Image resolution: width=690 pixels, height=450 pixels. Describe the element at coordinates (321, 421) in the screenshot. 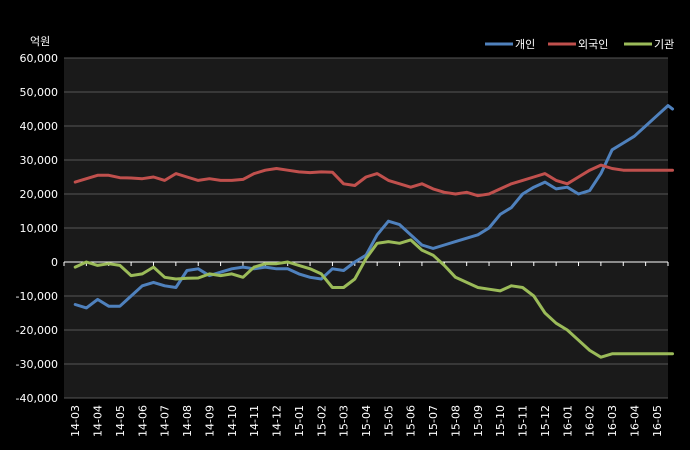

I see `x-tick-label: 15-02` at that location.